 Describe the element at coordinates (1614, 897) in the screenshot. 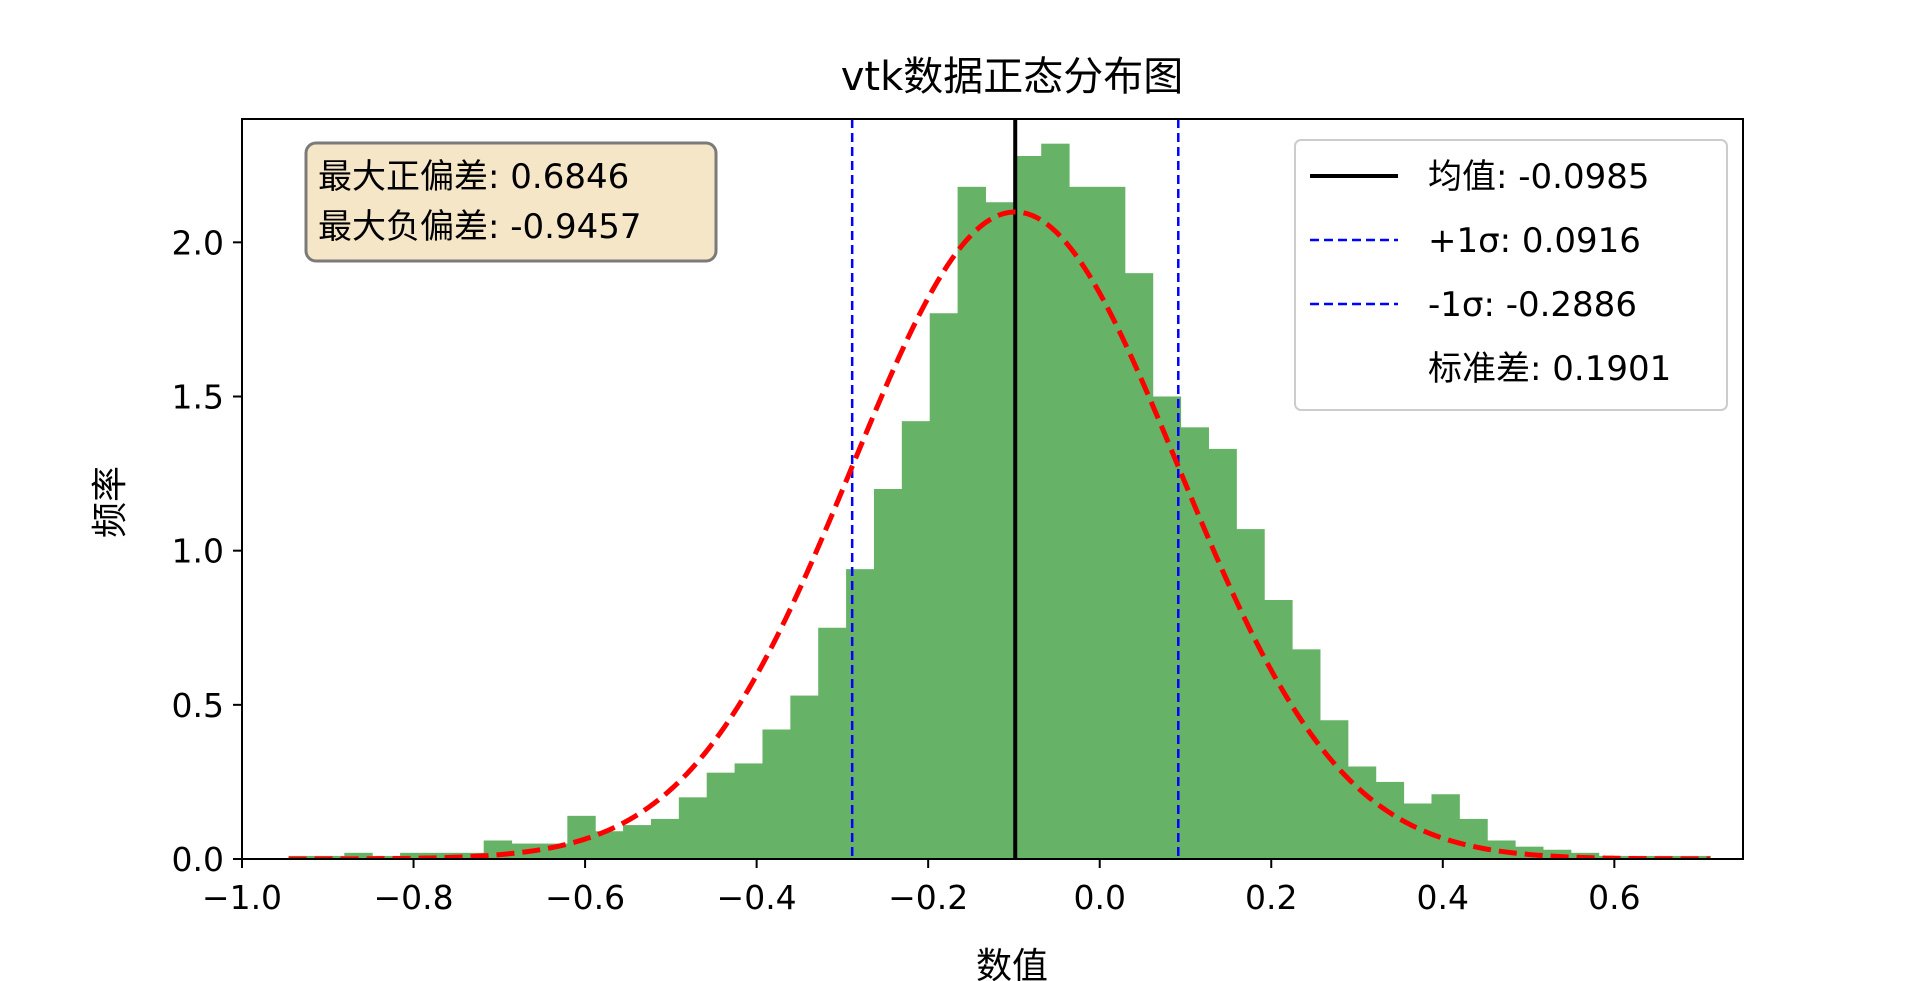

I see `x-tick-label: 0.6` at that location.